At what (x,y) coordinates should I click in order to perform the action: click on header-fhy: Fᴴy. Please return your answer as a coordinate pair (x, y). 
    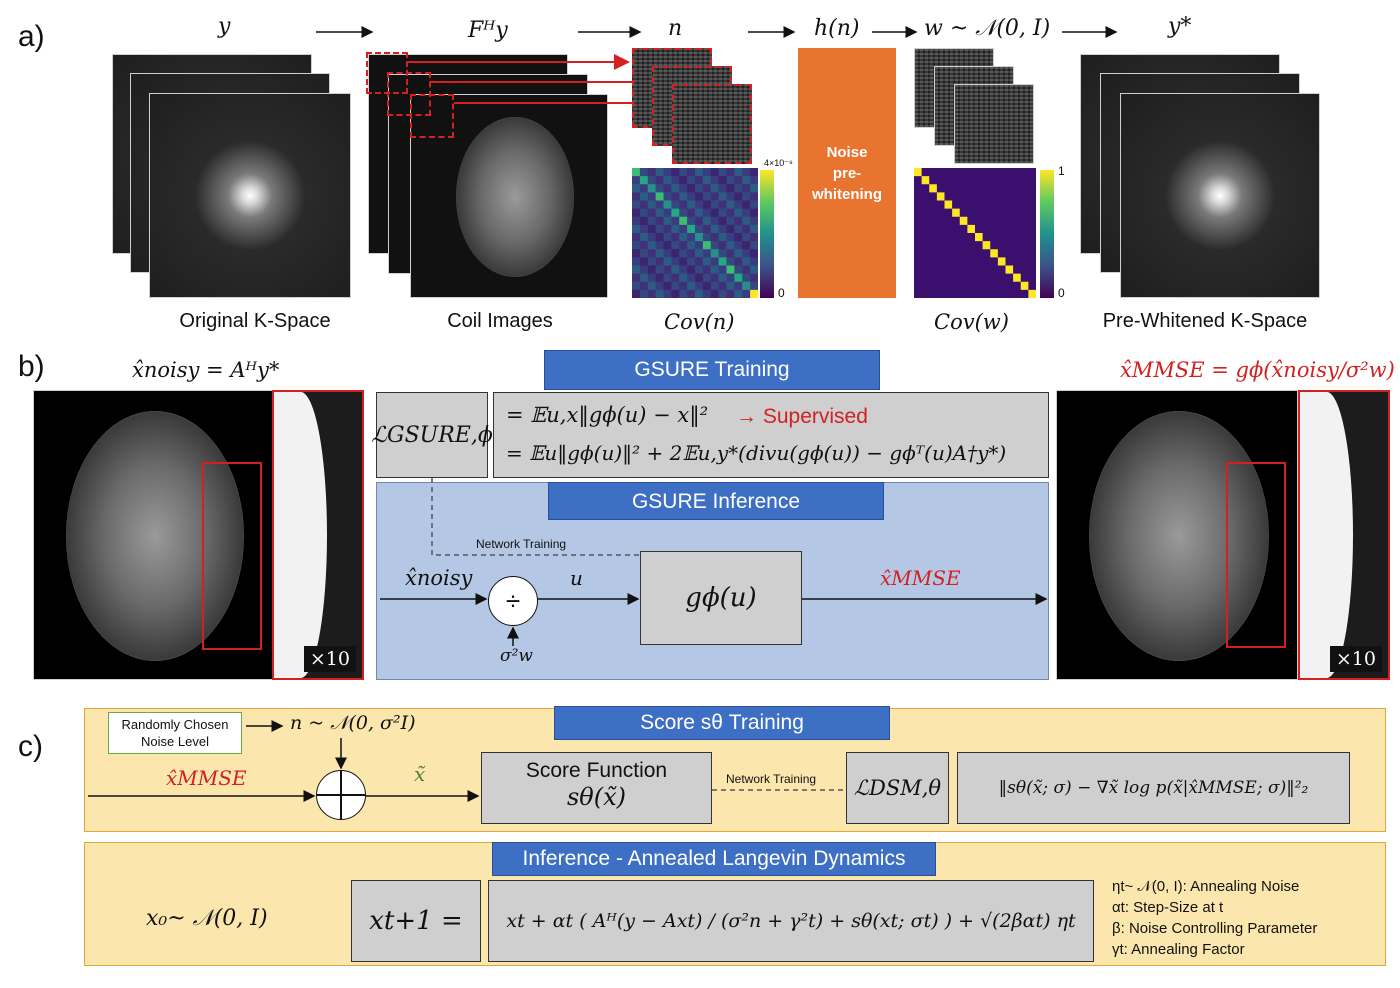
    Looking at the image, I should click on (488, 30).